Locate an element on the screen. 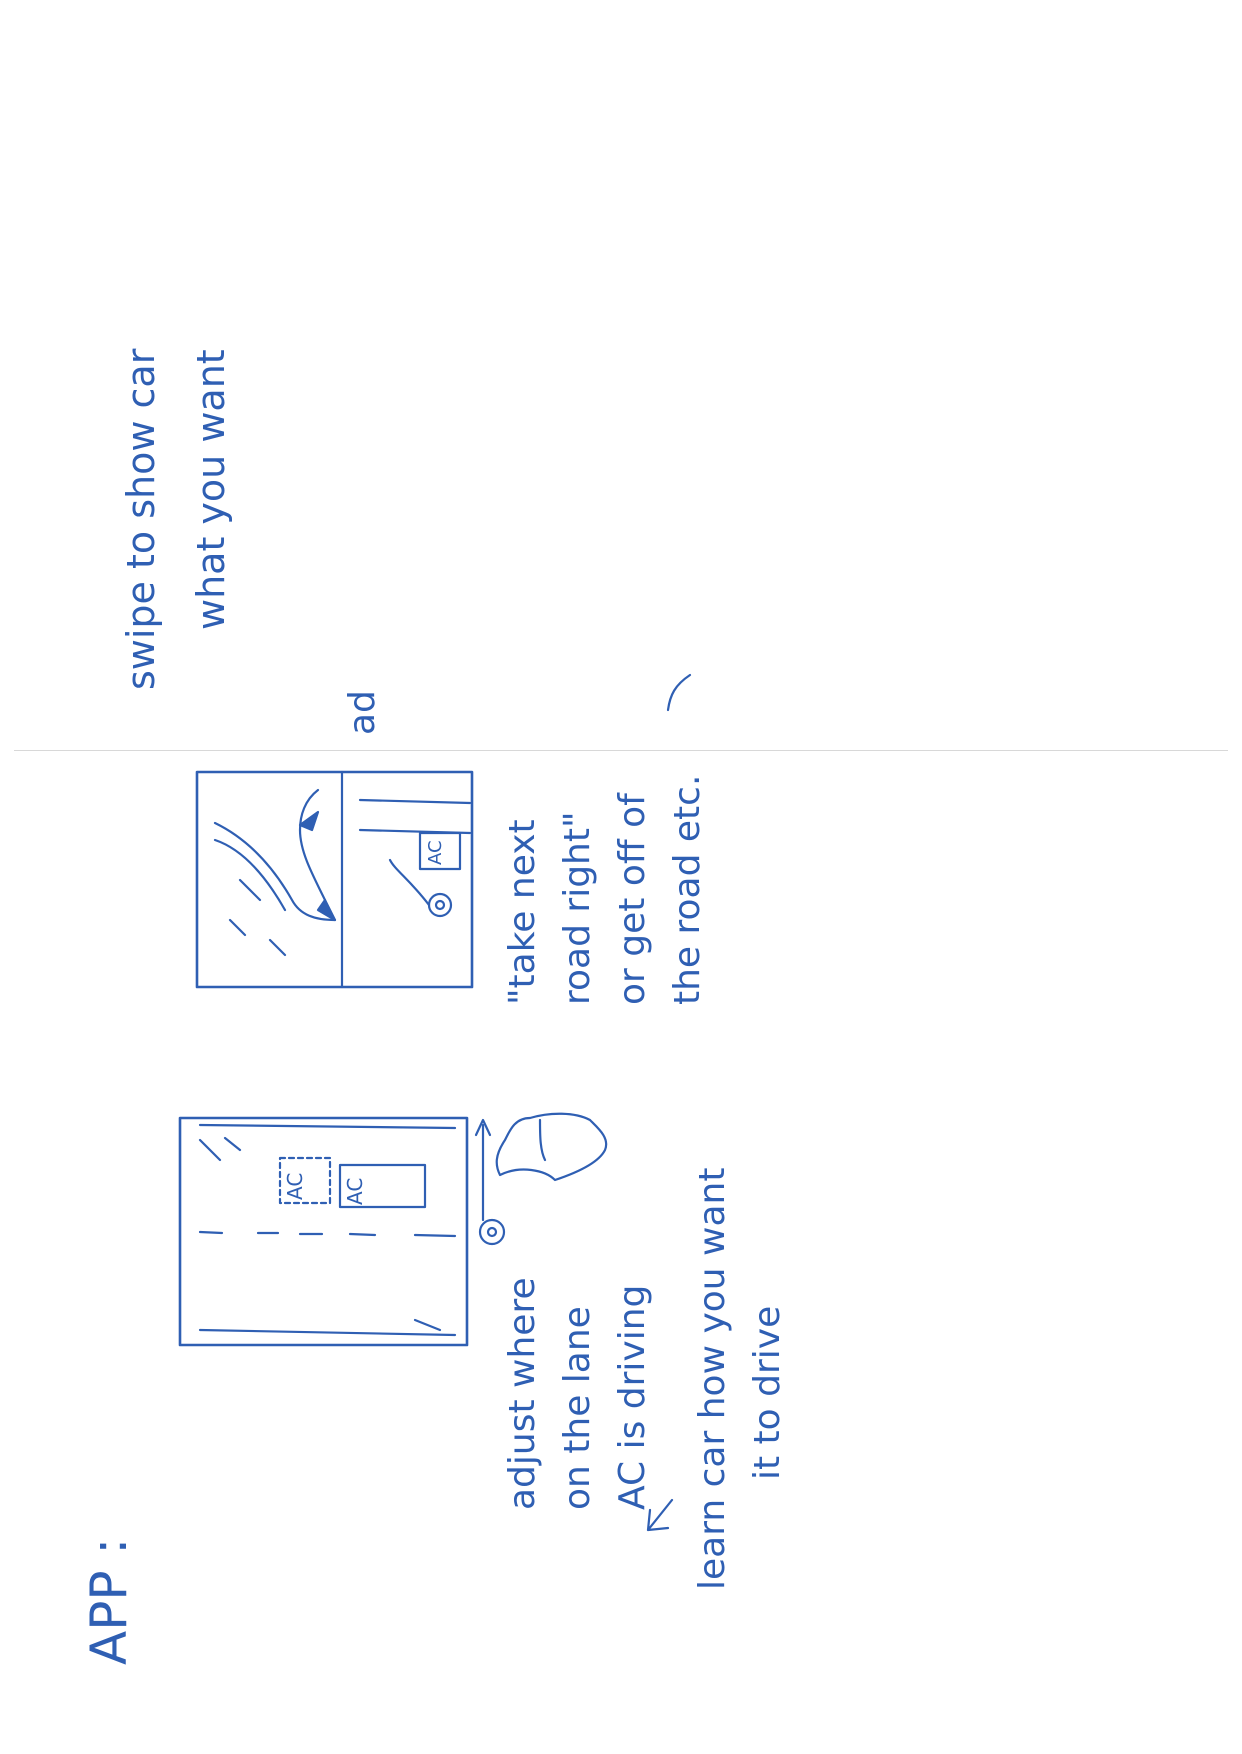 This screenshot has height=1754, width=1242. top-note-line-1: swipe to show car is located at coordinates (141, 519).